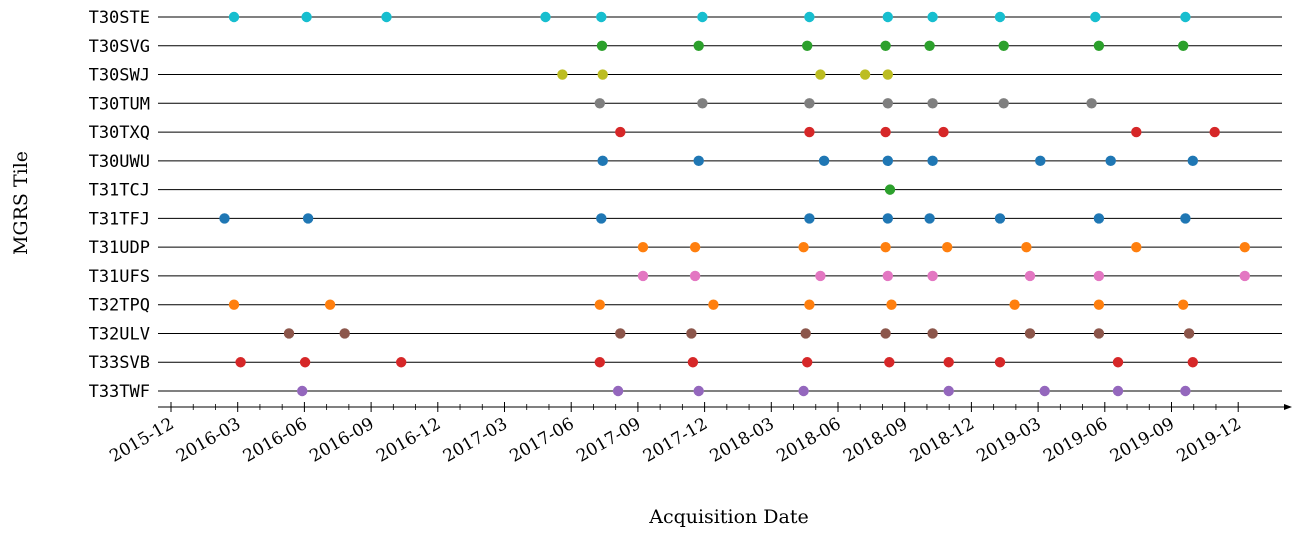 Image resolution: width=1303 pixels, height=533 pixels. What do you see at coordinates (1008, 440) in the screenshot?
I see `x-tick-label: 2019-03` at bounding box center [1008, 440].